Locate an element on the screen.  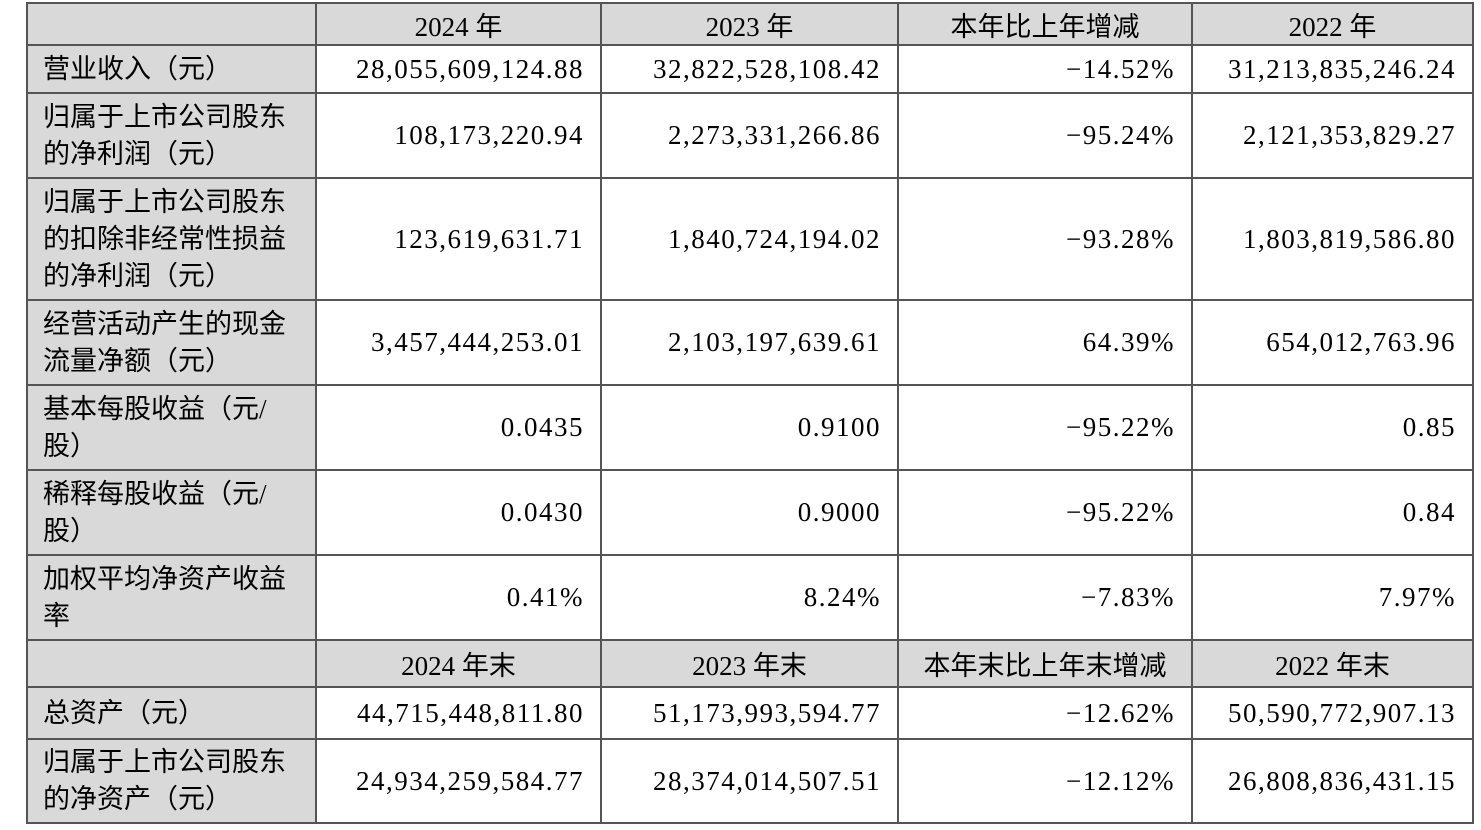
period-header-cell: 2023 年 is located at coordinates (749, 24).